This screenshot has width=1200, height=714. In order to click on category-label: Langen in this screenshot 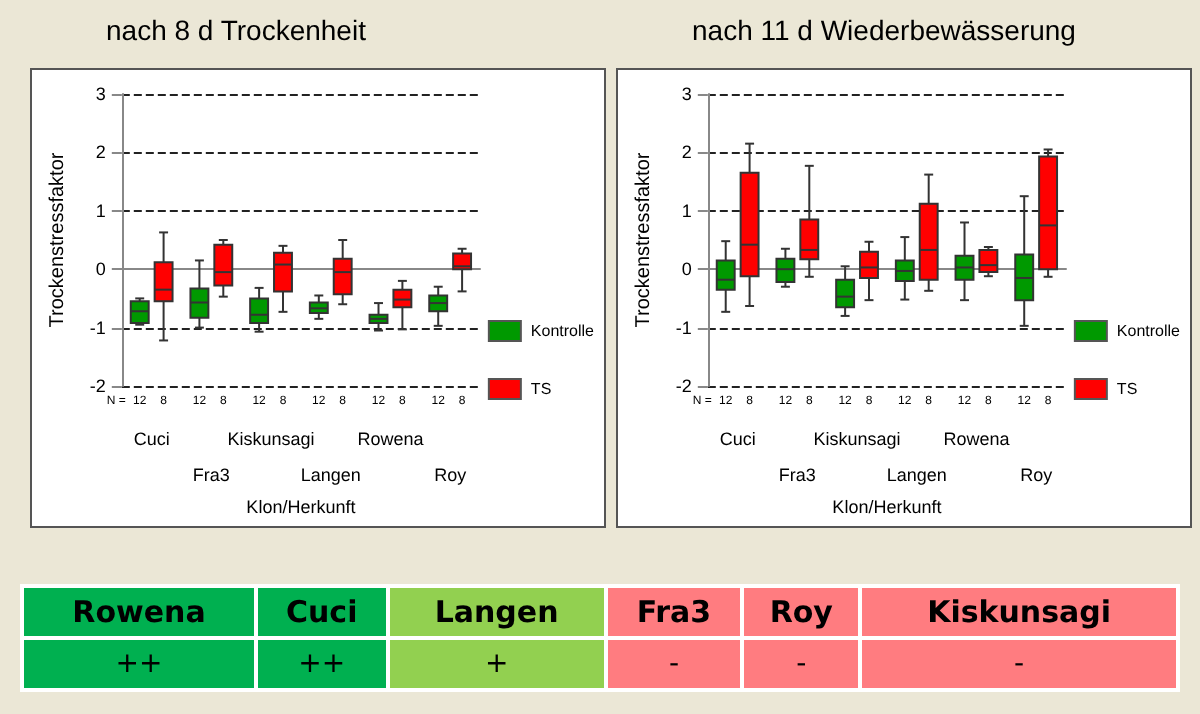, I will do `click(496, 612)`.